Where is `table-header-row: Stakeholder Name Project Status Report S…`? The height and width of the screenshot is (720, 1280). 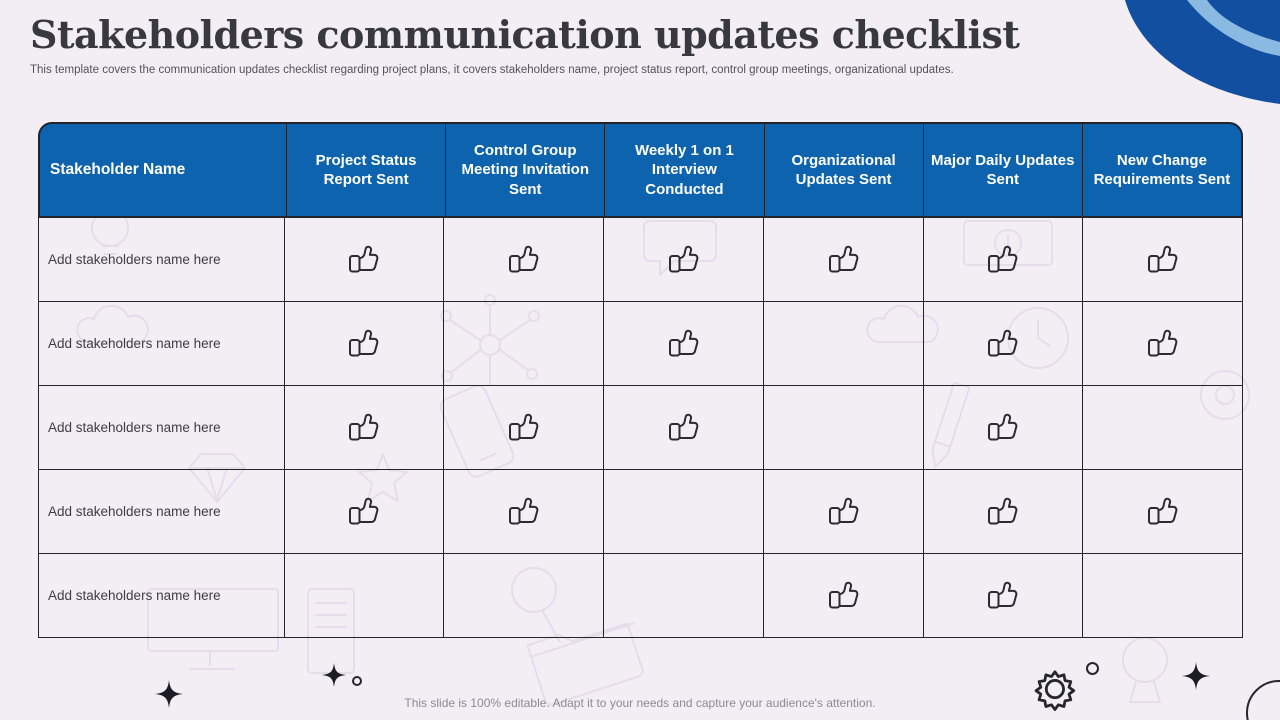 table-header-row: Stakeholder Name Project Status Report S… is located at coordinates (640, 170).